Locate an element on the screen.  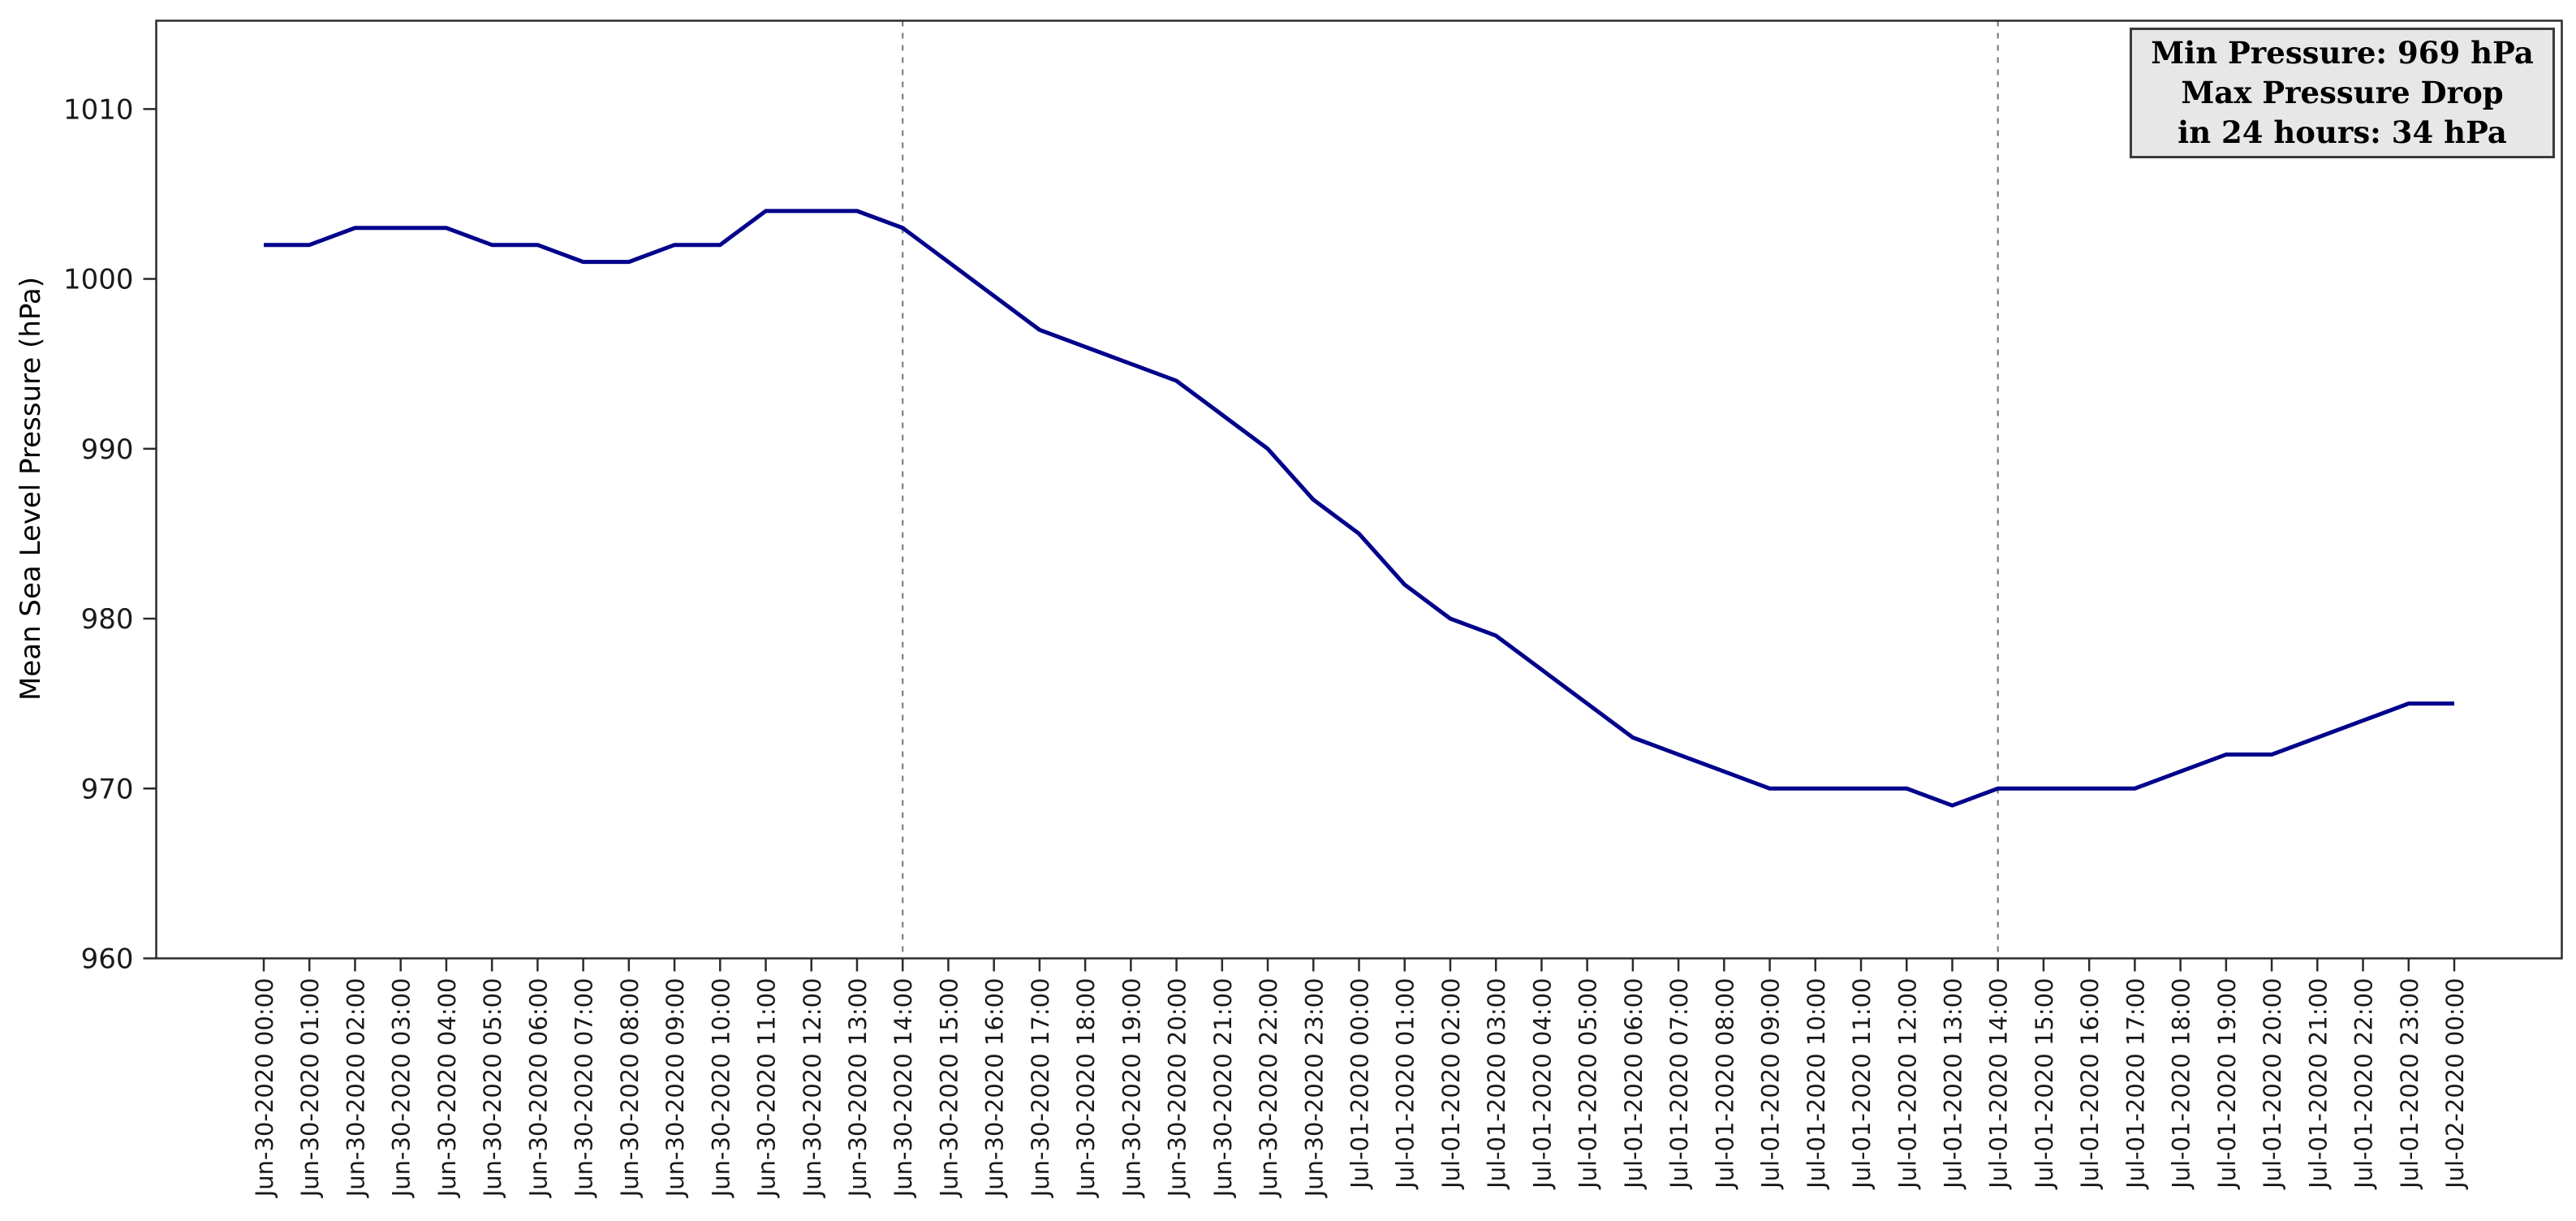
x-tick-label: Jul-01-2020 16:00 is located at coordinates (2090, 1084).